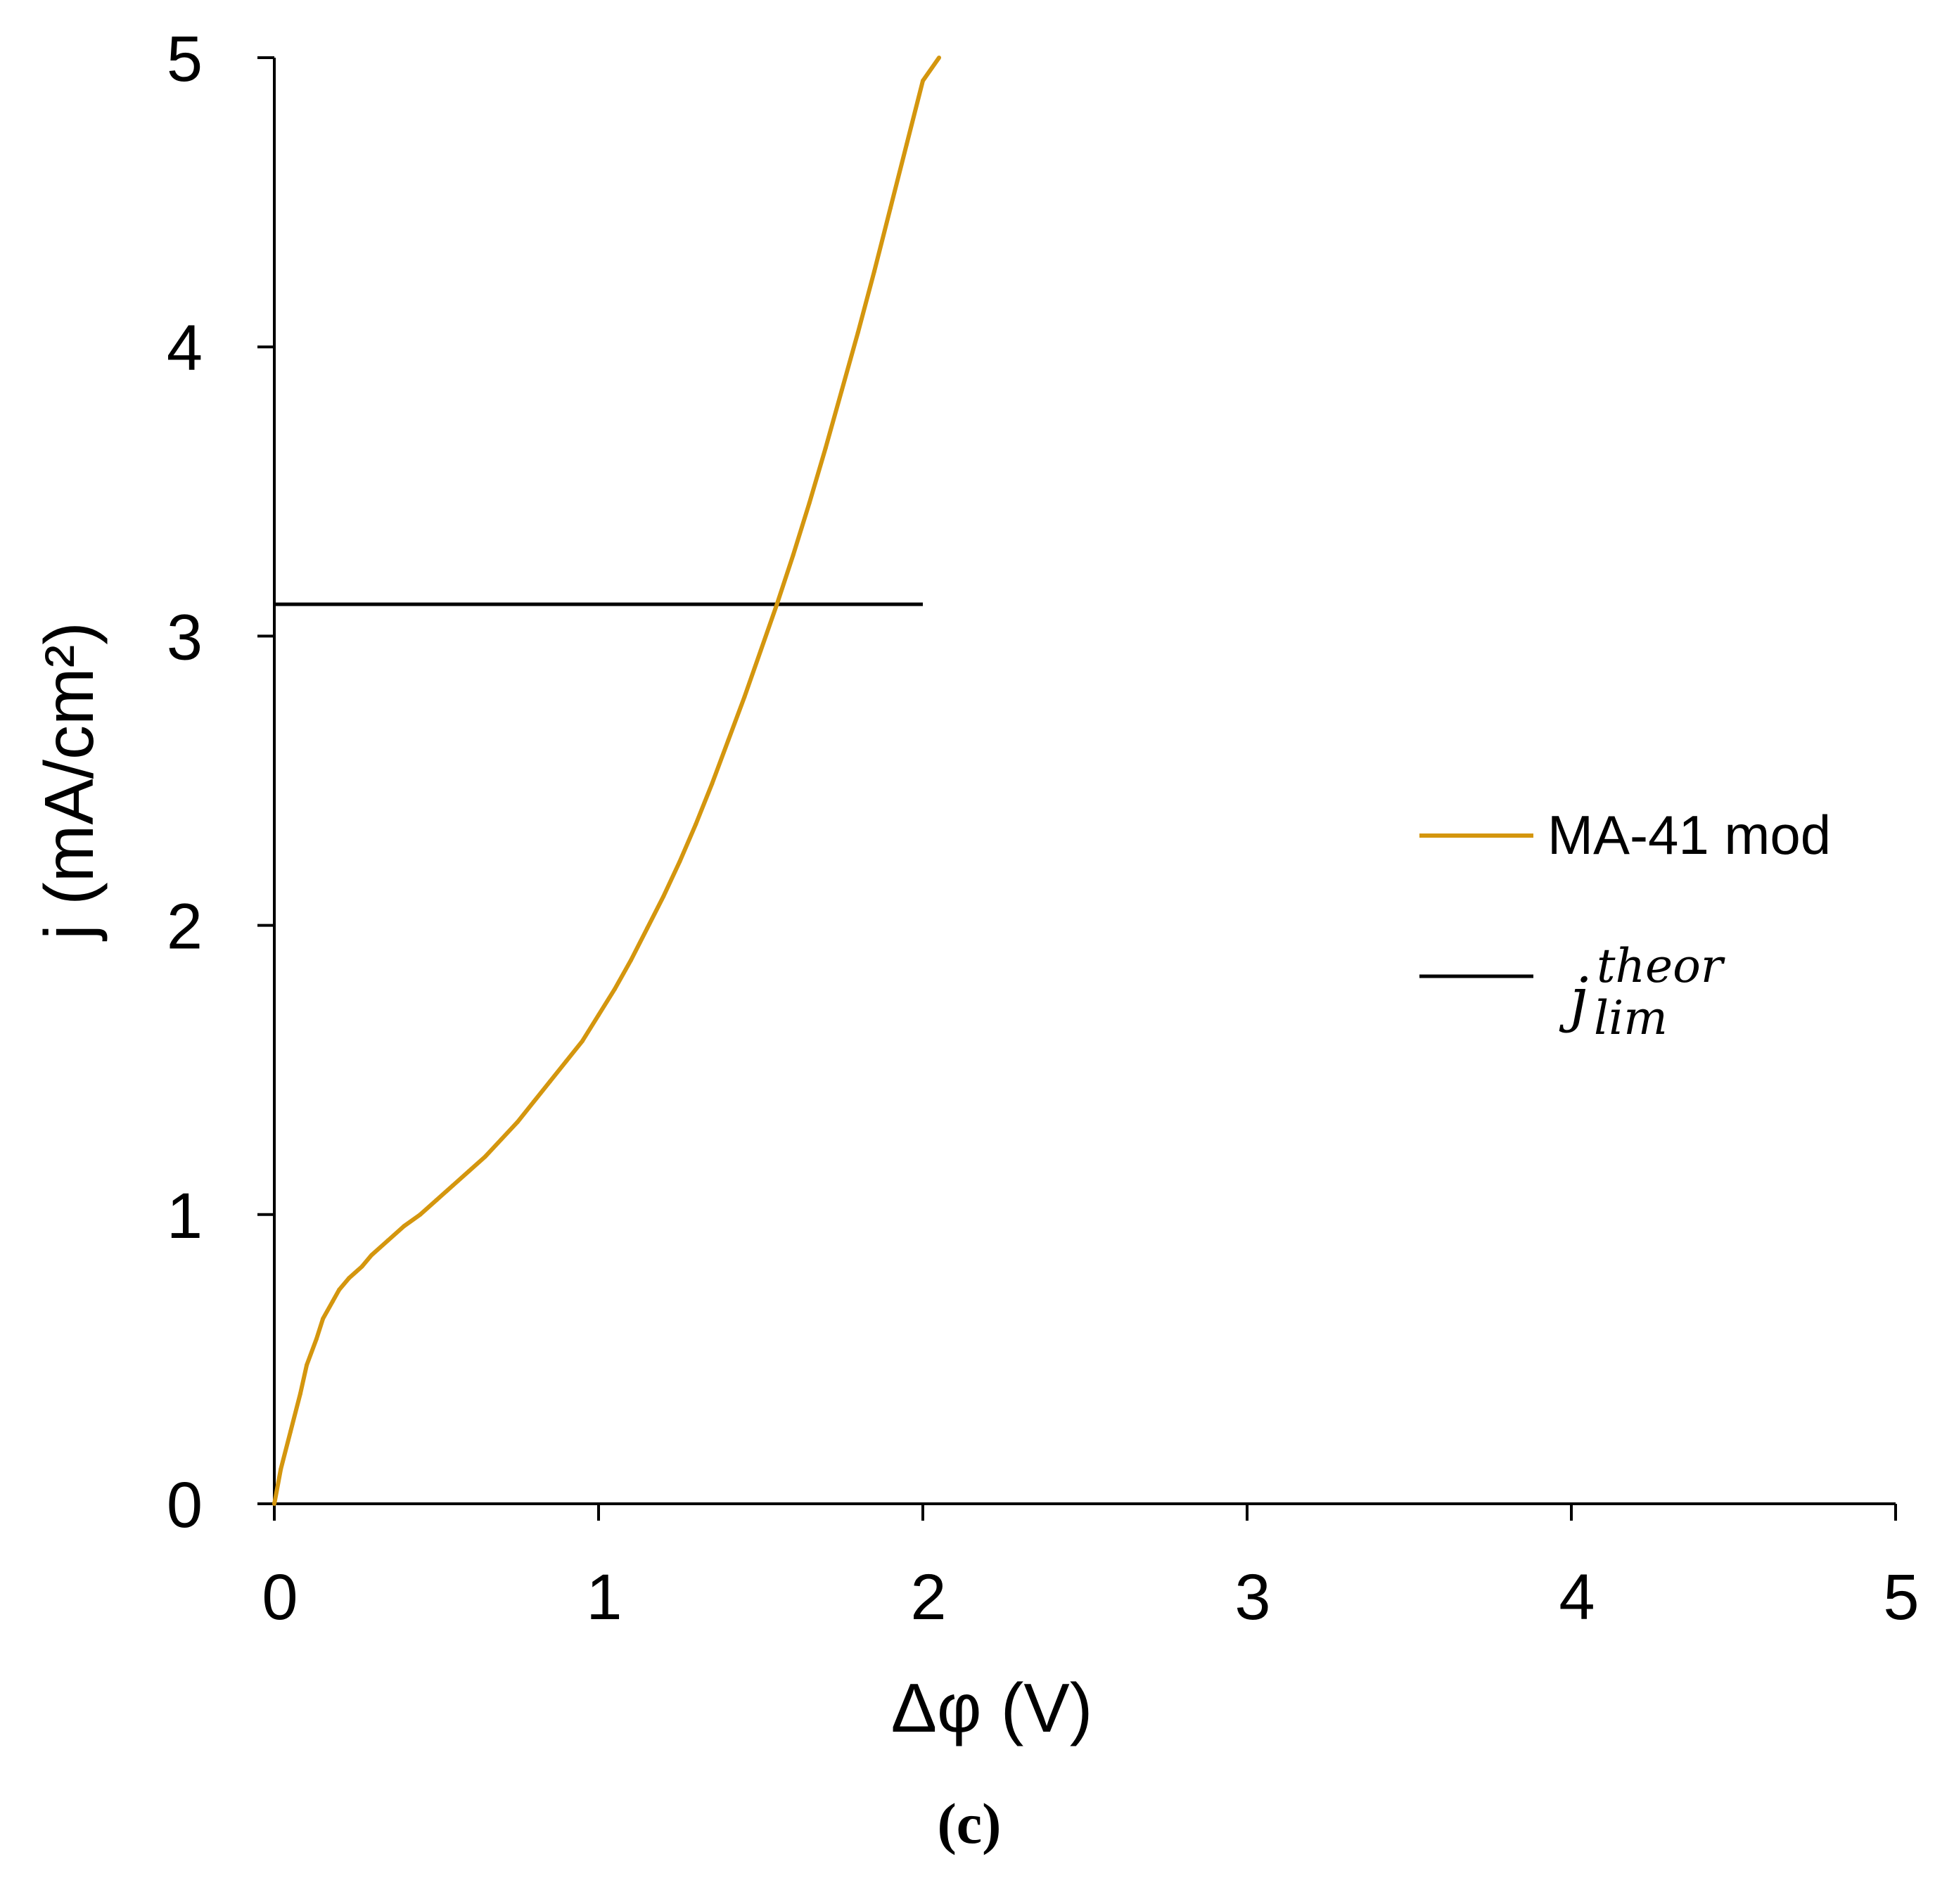  I want to click on x-tick-label: 4, so click(1577, 1597).